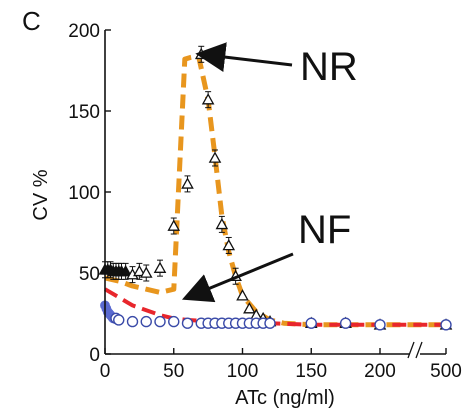 The height and width of the screenshot is (416, 476). I want to click on annotation-nr: NR, so click(329, 67).